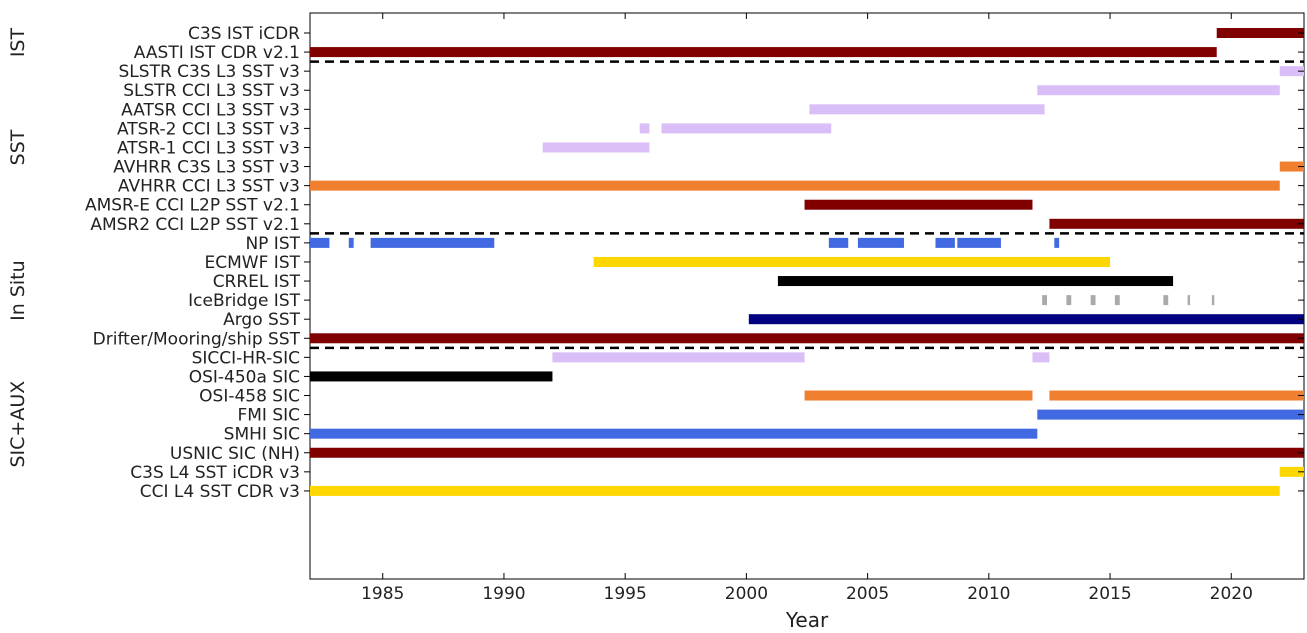 The height and width of the screenshot is (633, 1307). I want to click on y-tick-label: AATSR CCI L3 SST v3, so click(210, 110).